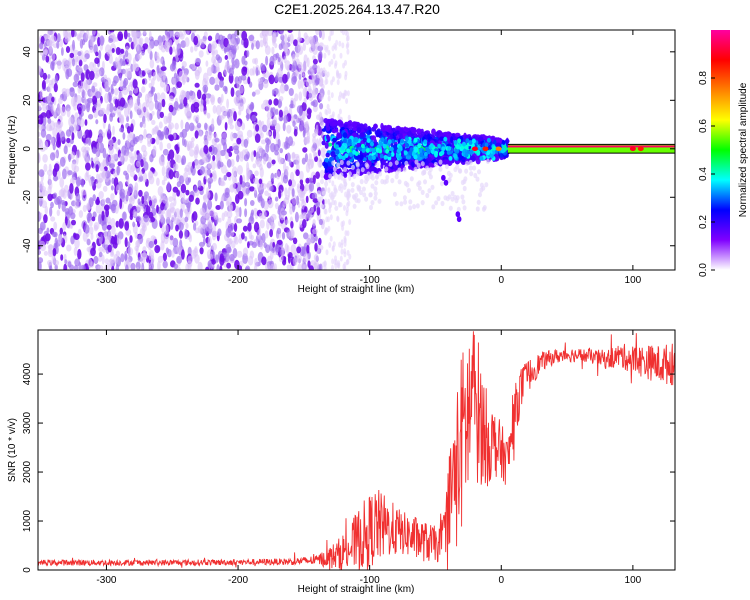 The image size is (750, 600). Describe the element at coordinates (703, 270) in the screenshot. I see `colorbar-tick-label: 0.0` at that location.